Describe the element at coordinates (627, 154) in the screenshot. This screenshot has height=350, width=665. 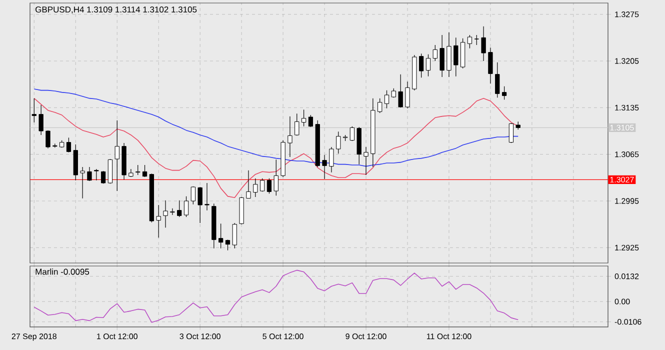
I see `y-tick-label: 1.3065` at that location.